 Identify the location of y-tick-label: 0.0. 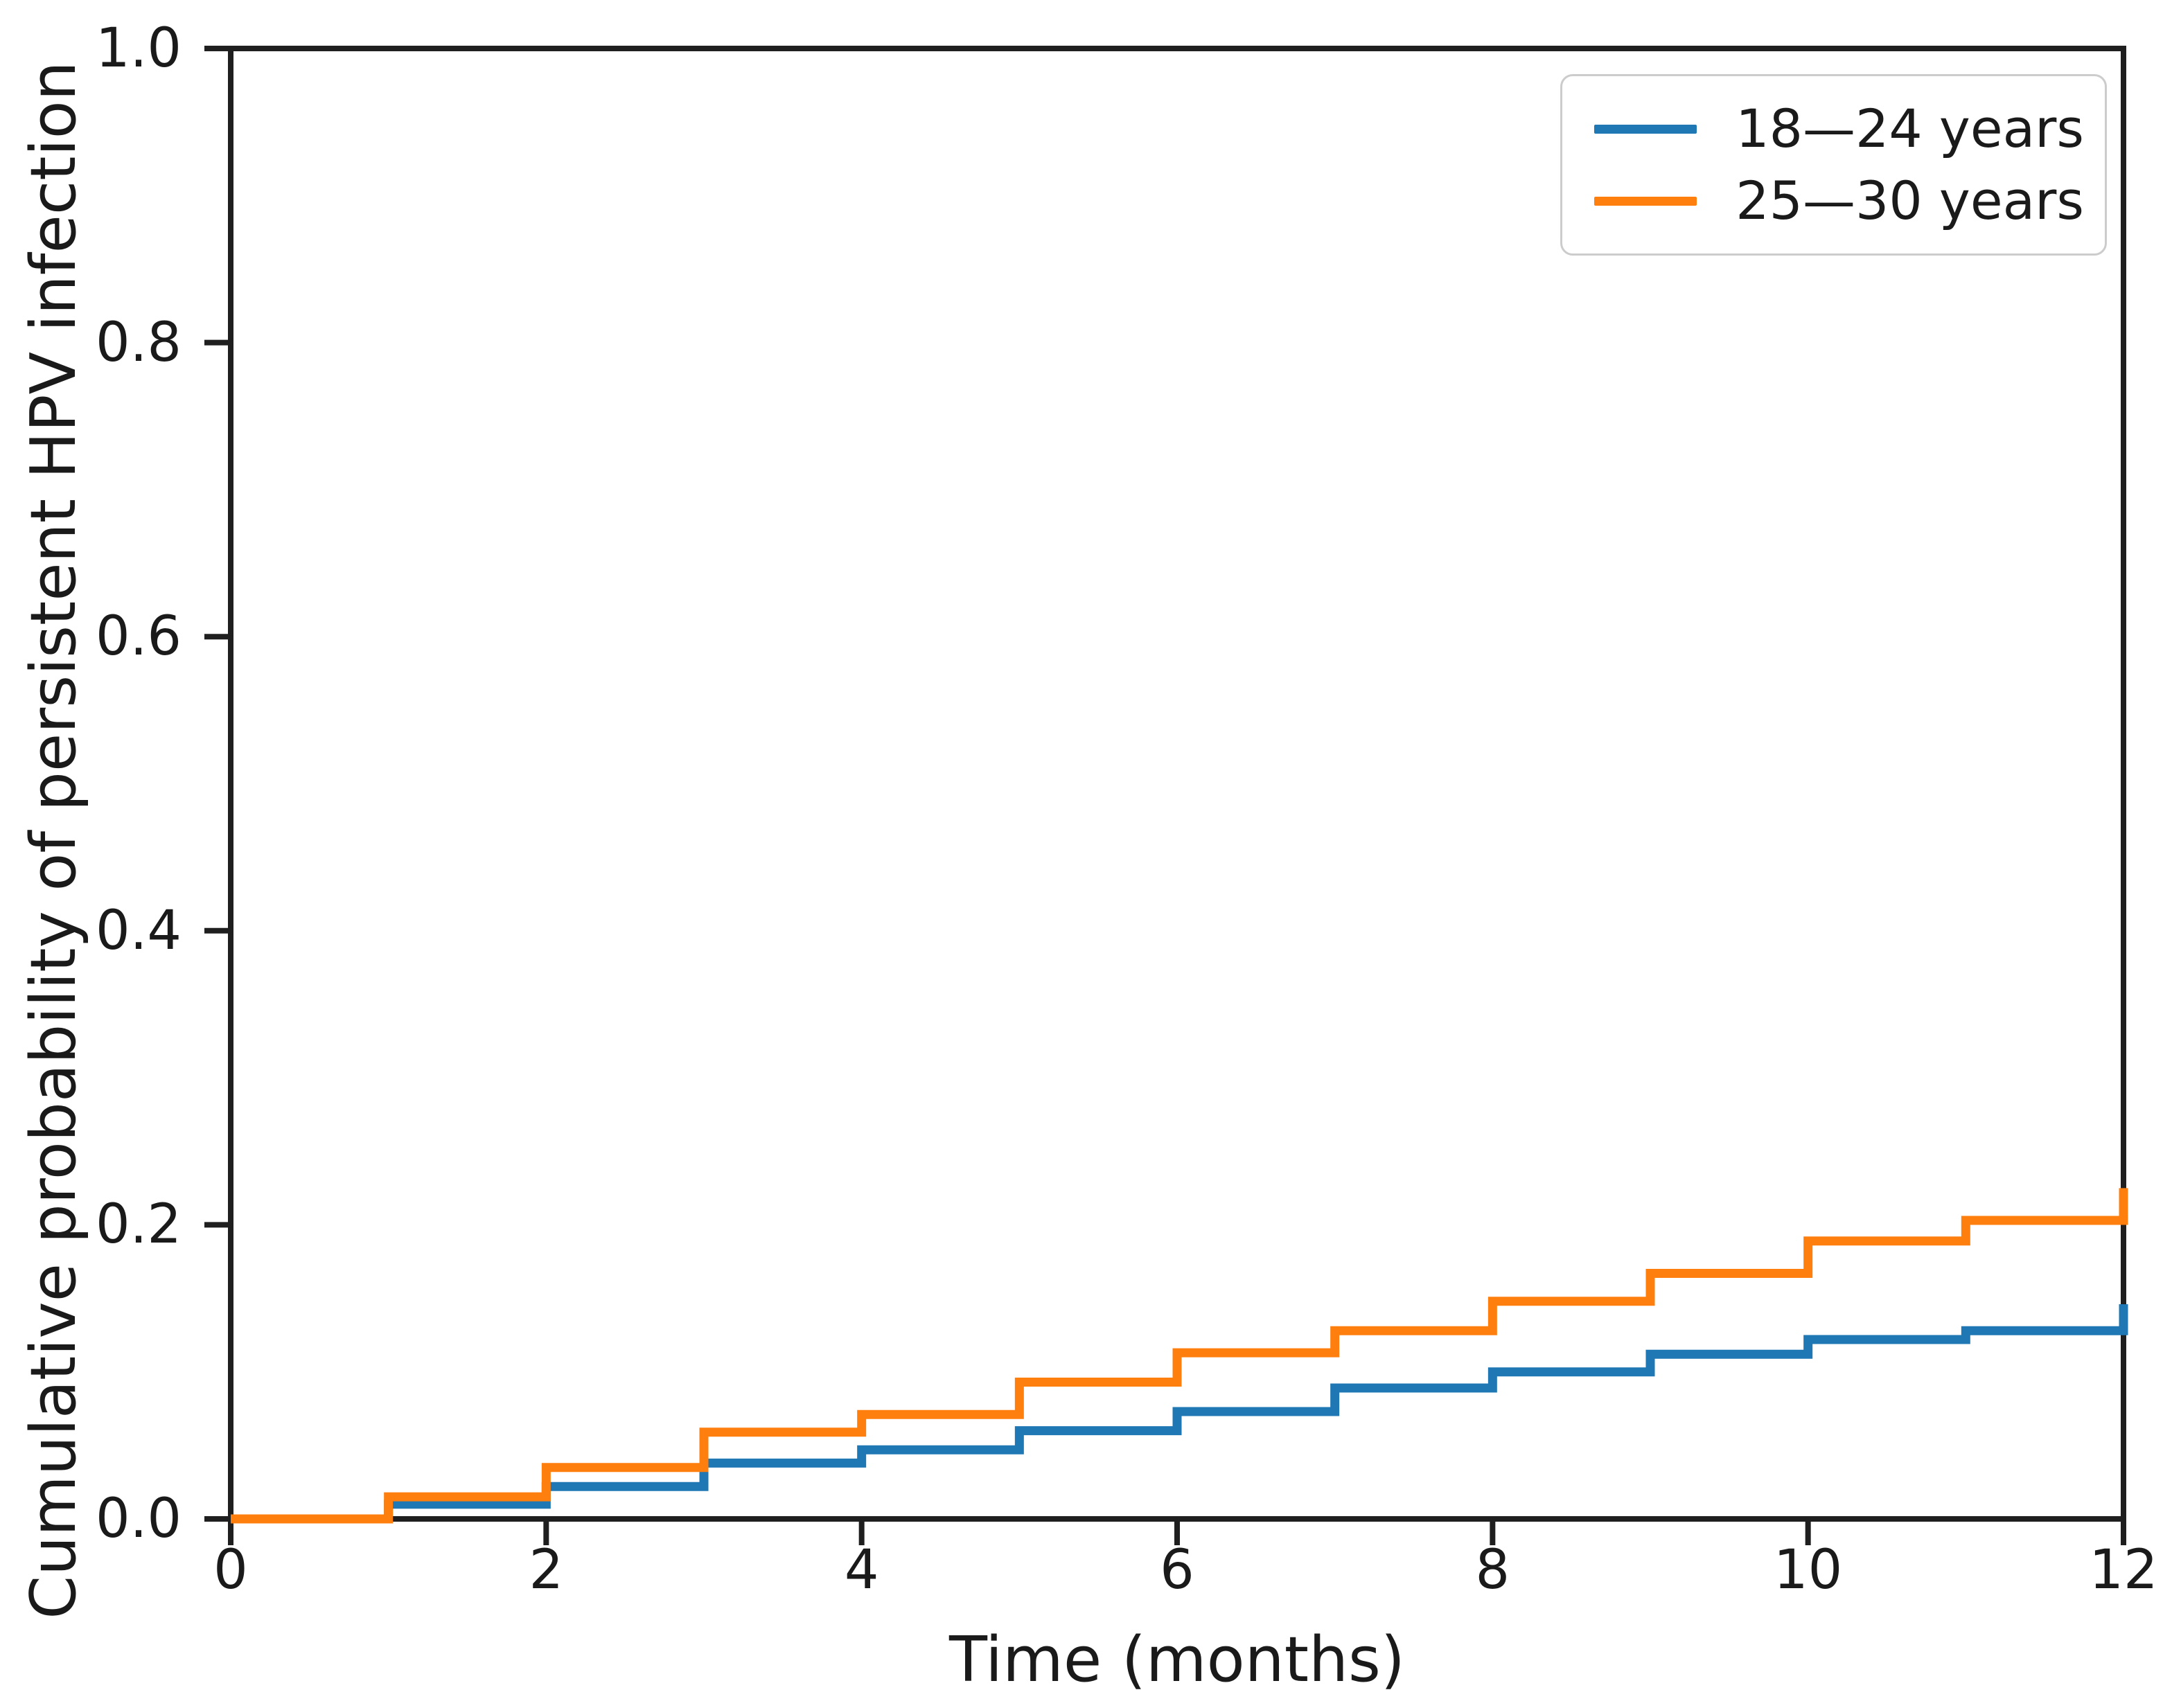
(138, 1519).